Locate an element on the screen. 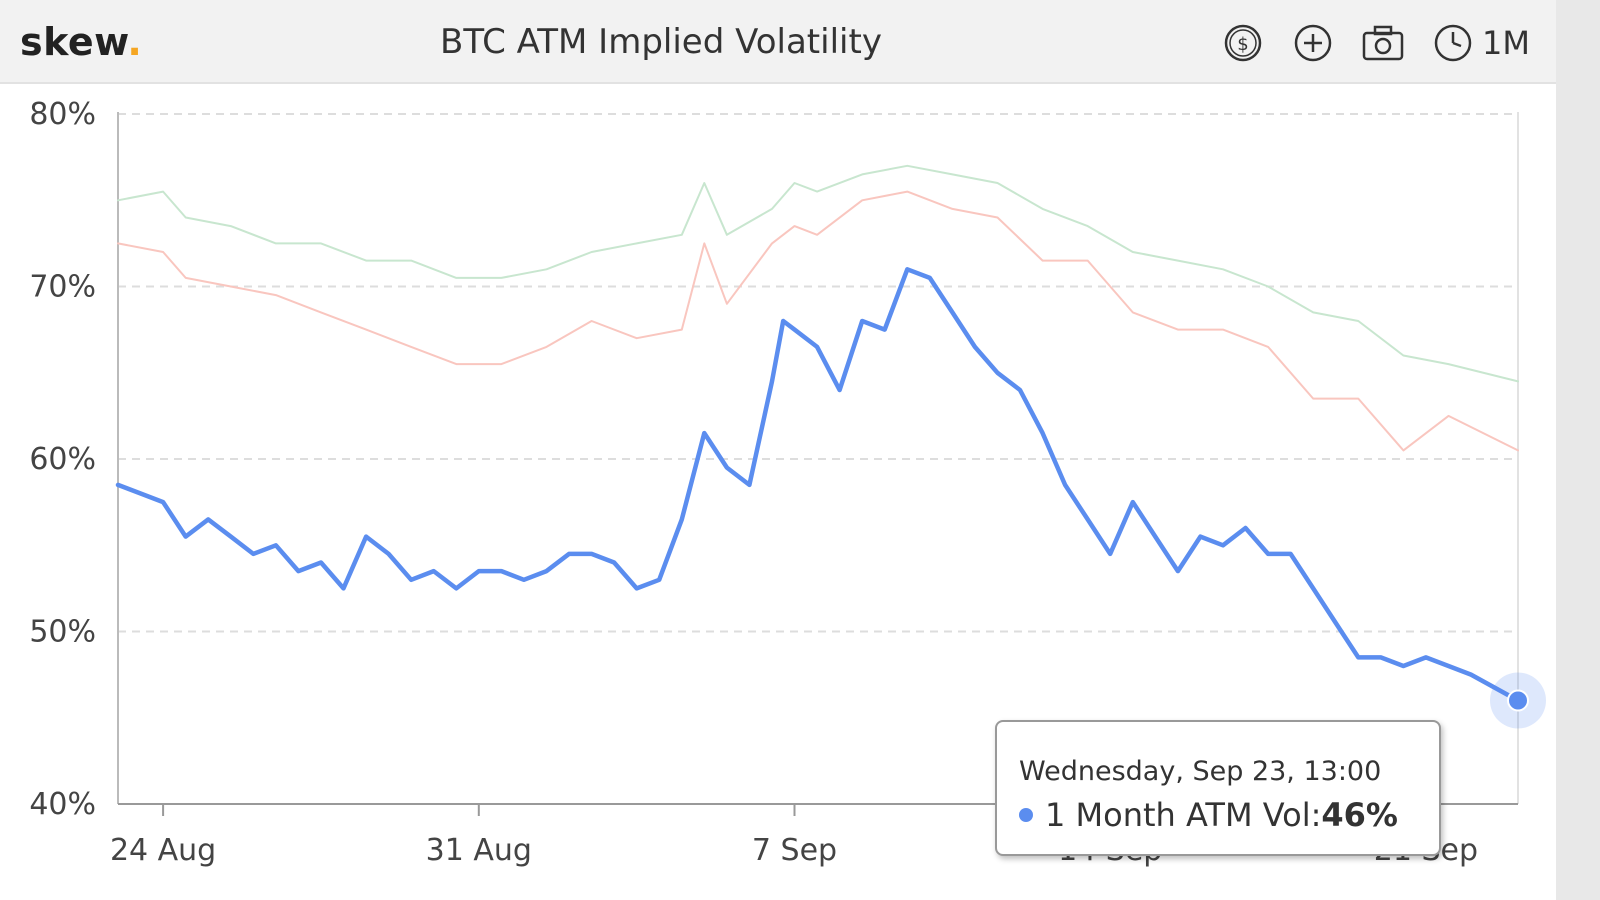 The width and height of the screenshot is (1600, 900). chart-header: skew. BTC ATM Implied Volatility $ is located at coordinates (778, 42).